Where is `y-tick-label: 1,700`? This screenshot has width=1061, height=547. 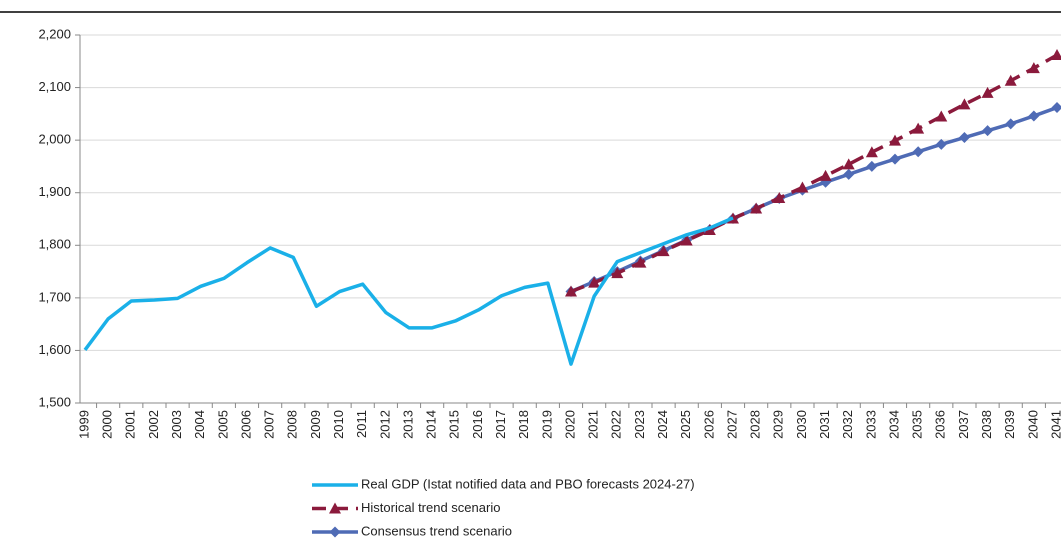
y-tick-label: 1,700 is located at coordinates (54, 296).